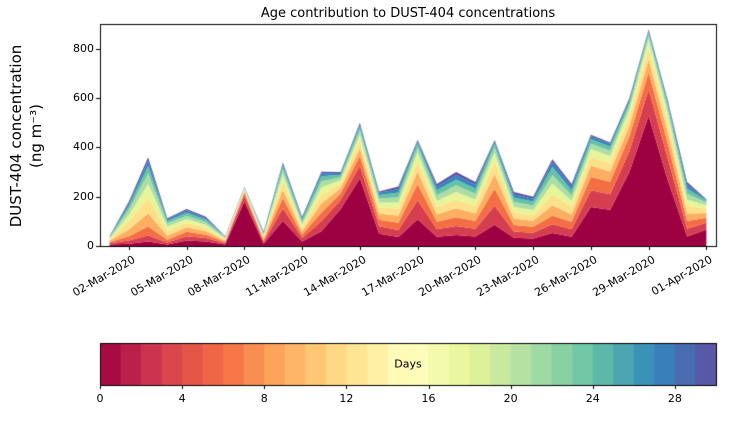 The width and height of the screenshot is (730, 425). What do you see at coordinates (83, 196) in the screenshot?
I see `y-tick-label: 200` at bounding box center [83, 196].